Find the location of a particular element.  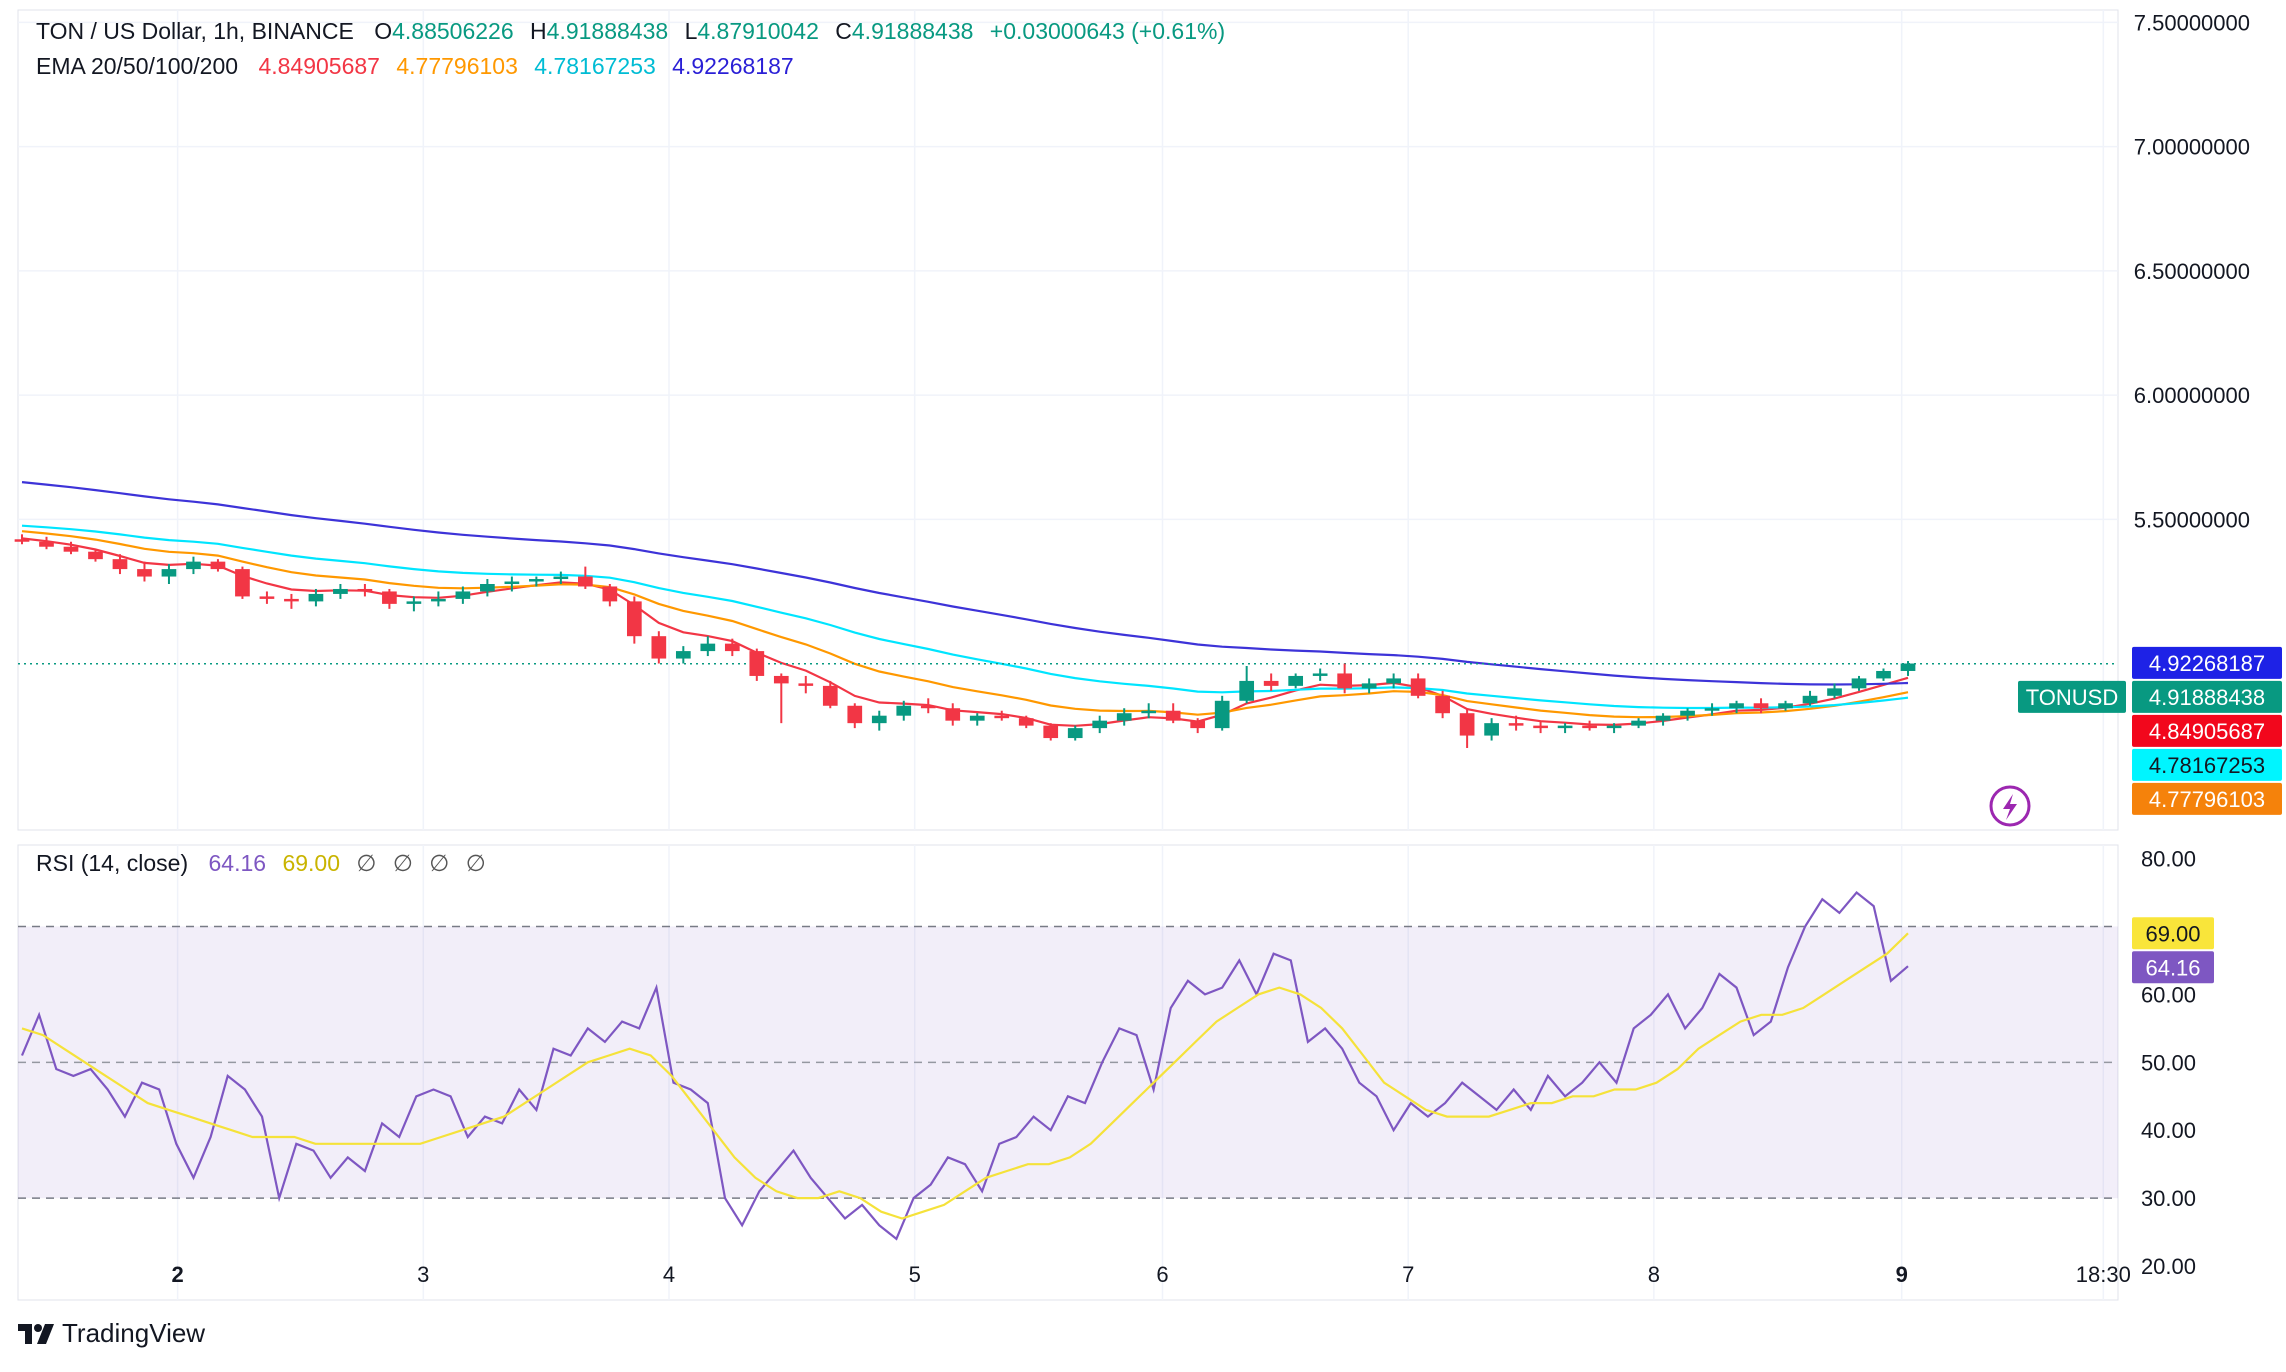

time-tick-label: 3 is located at coordinates (423, 1274).